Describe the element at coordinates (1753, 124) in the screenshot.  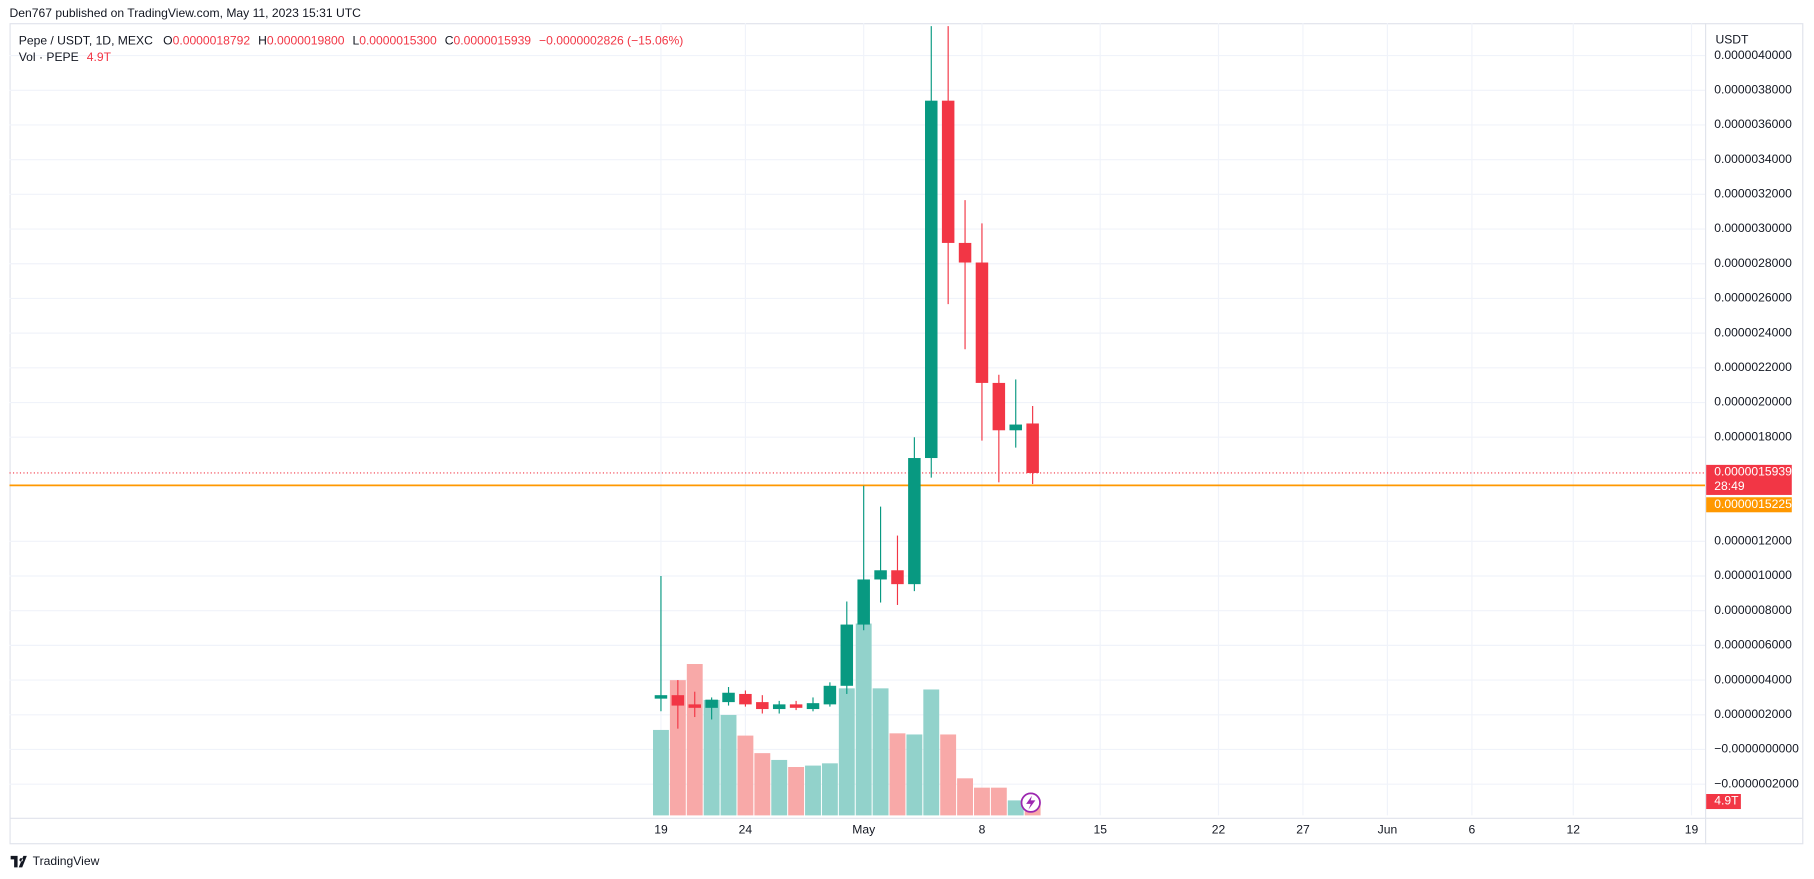
I see `y-tick-label: 0.0000036000` at that location.